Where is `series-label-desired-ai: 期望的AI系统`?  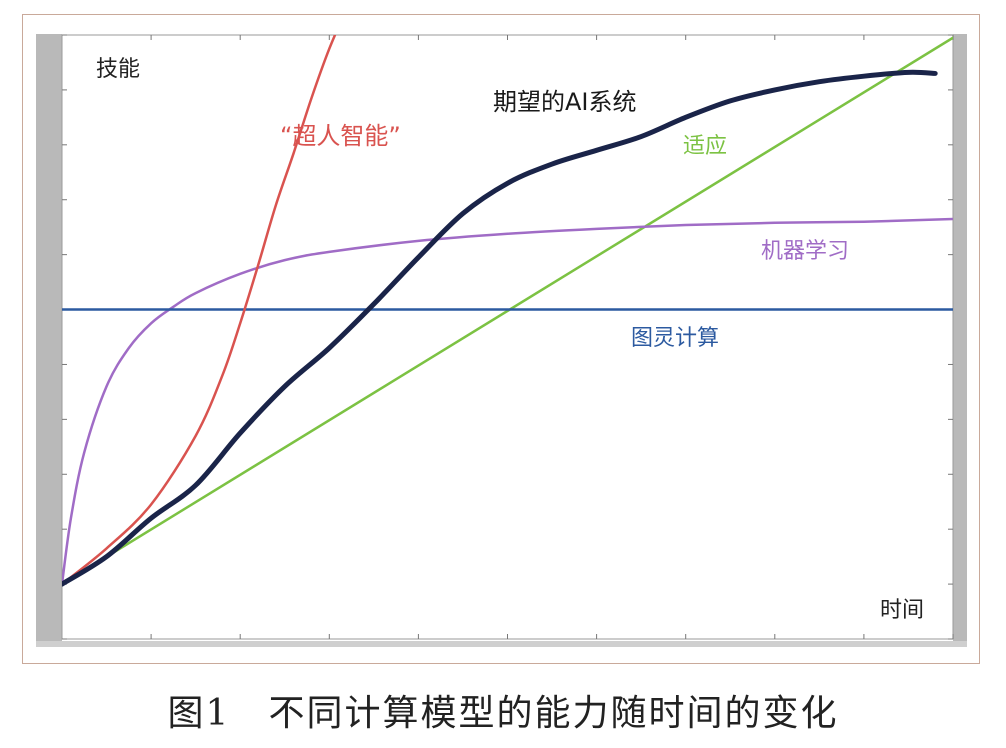
series-label-desired-ai: 期望的AI系统 is located at coordinates (565, 102).